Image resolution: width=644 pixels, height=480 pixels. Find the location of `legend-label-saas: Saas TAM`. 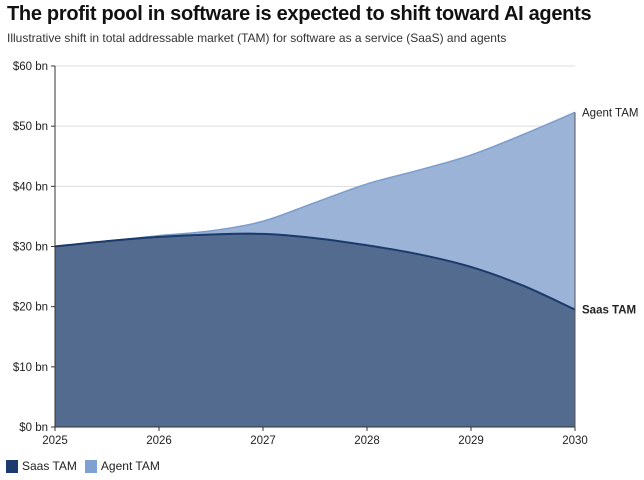

legend-label-saas: Saas TAM is located at coordinates (49, 466).